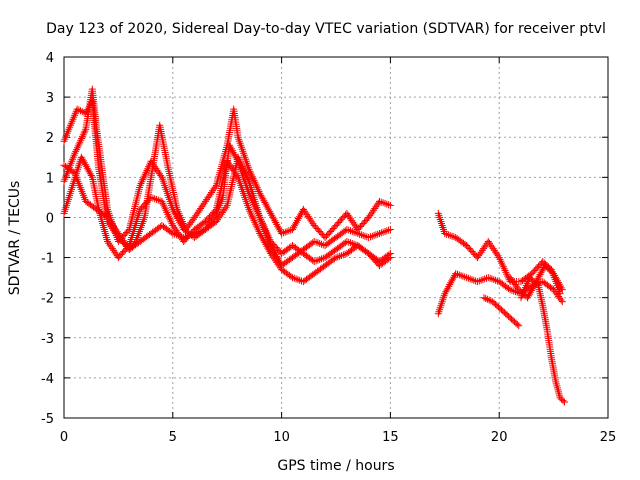  Describe the element at coordinates (281, 437) in the screenshot. I see `x-tick-label: 10` at that location.